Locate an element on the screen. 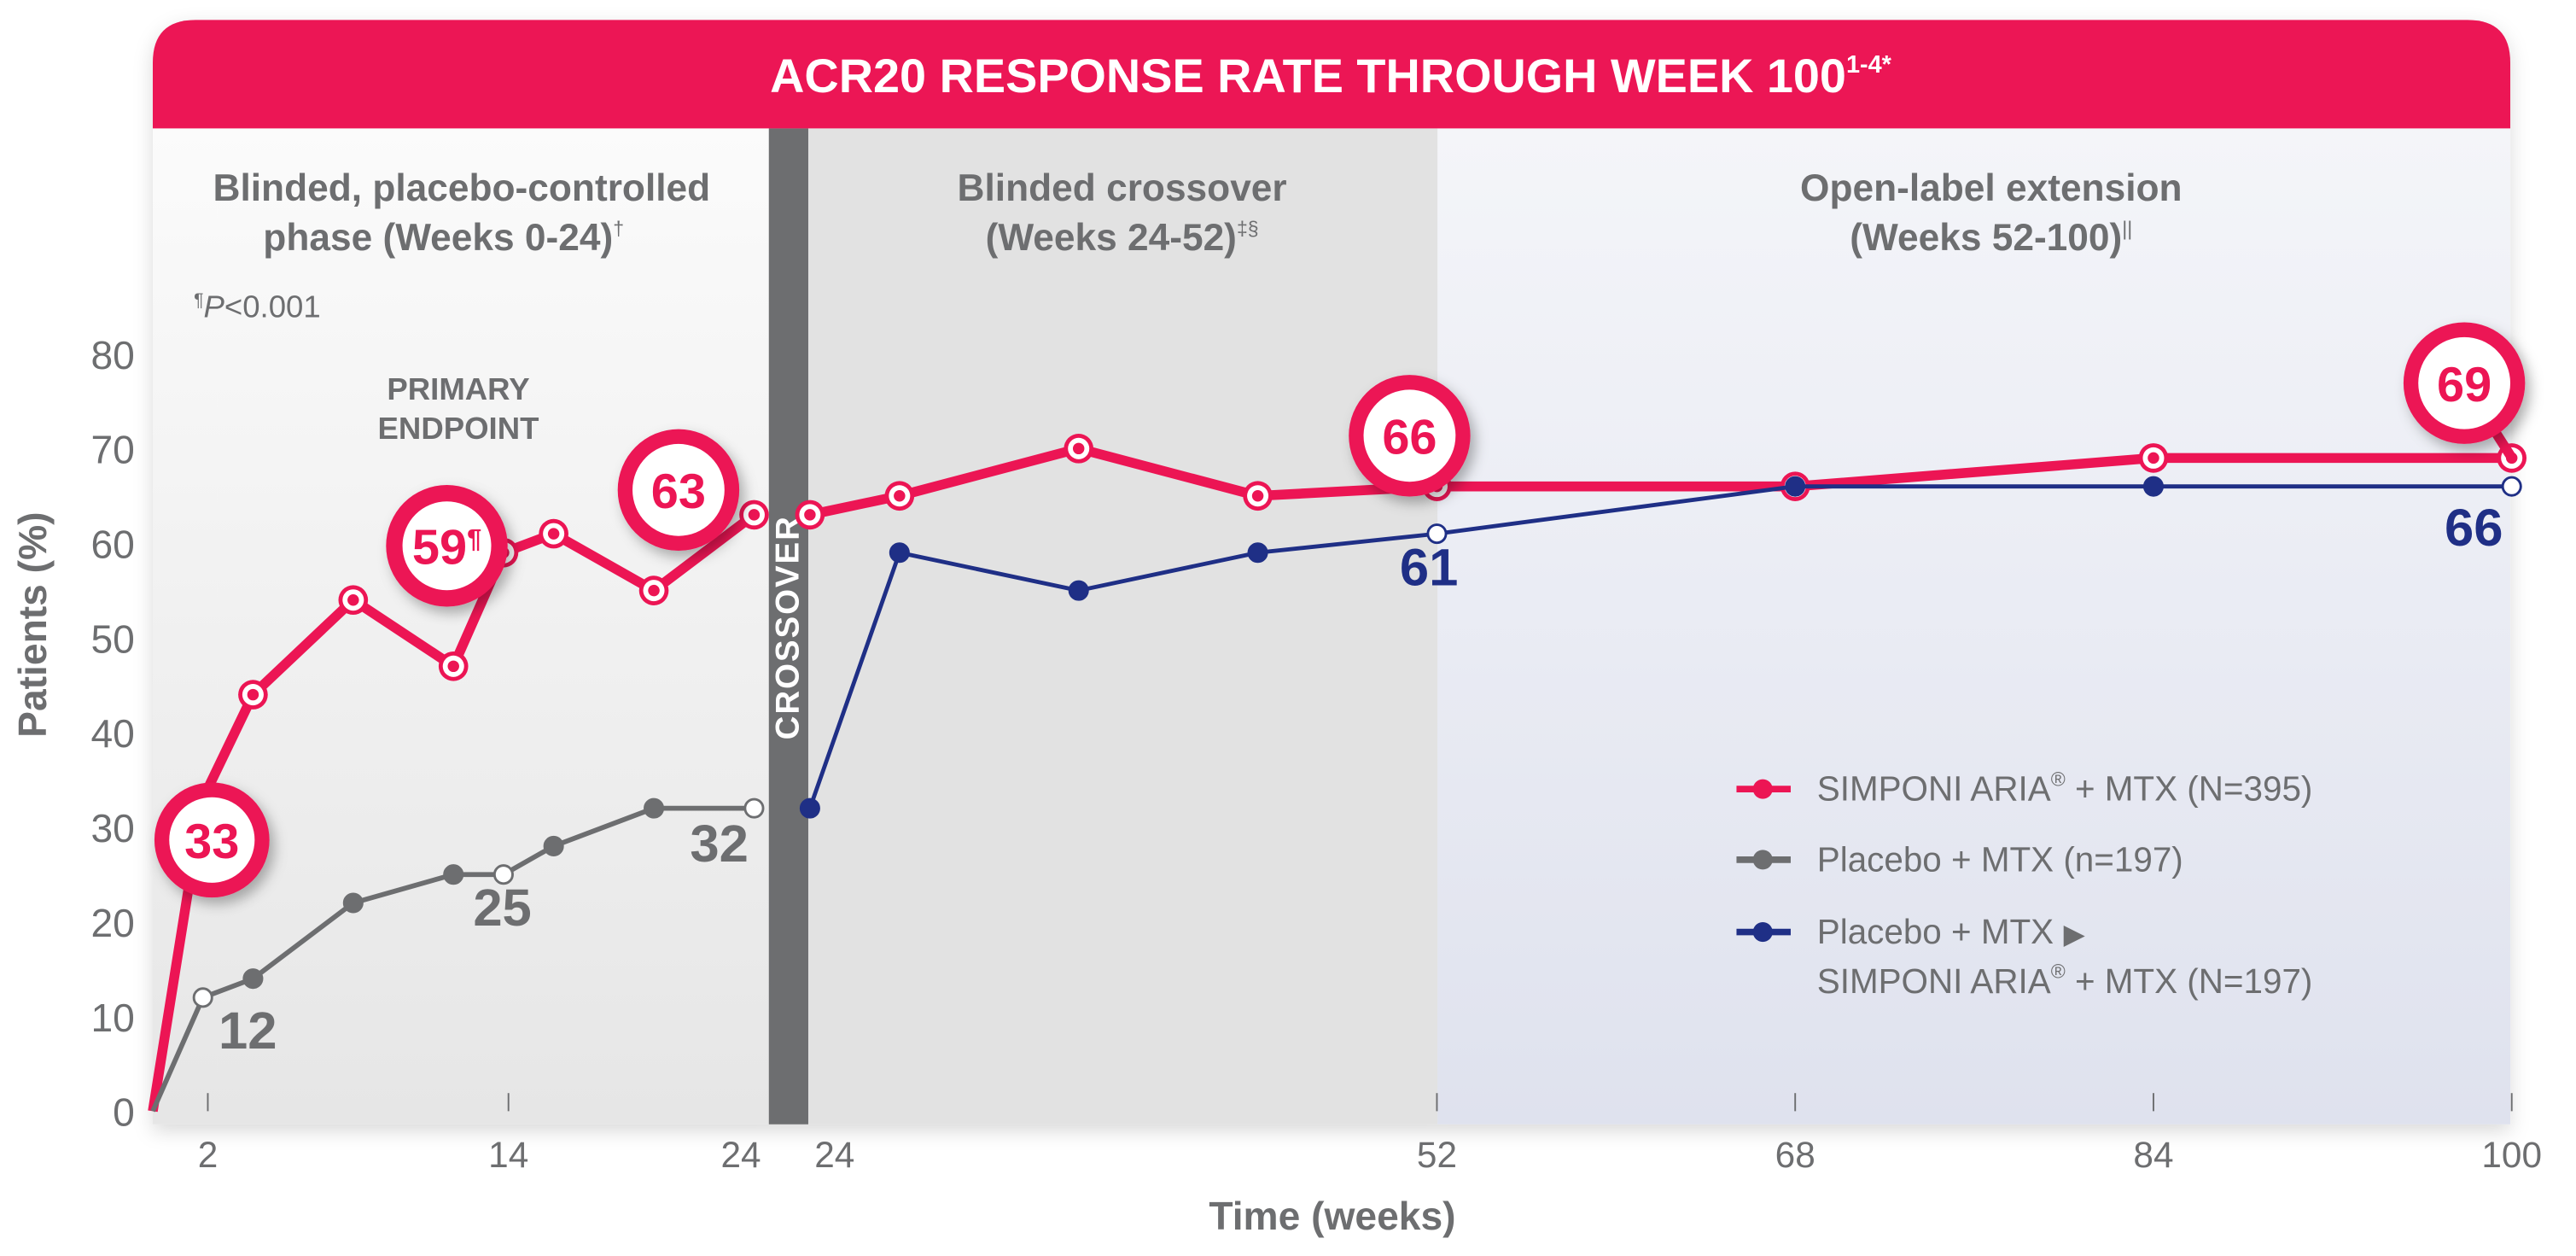 The height and width of the screenshot is (1256, 2576). bubble-66: 66 is located at coordinates (1410, 436).